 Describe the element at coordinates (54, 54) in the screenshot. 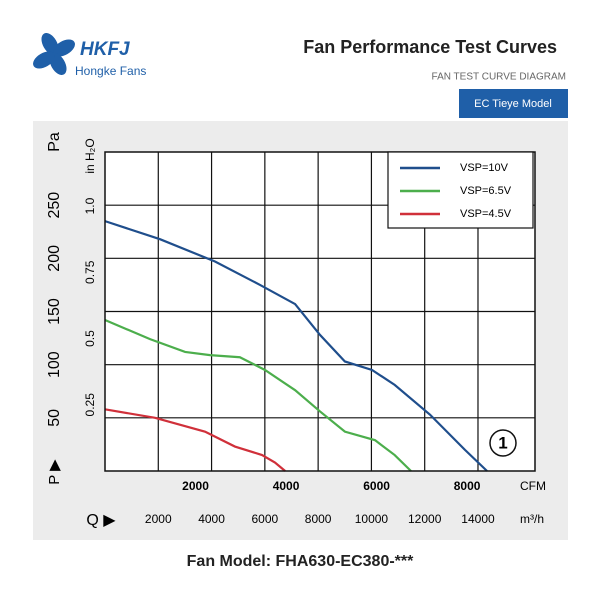

I see `logo-icon` at that location.